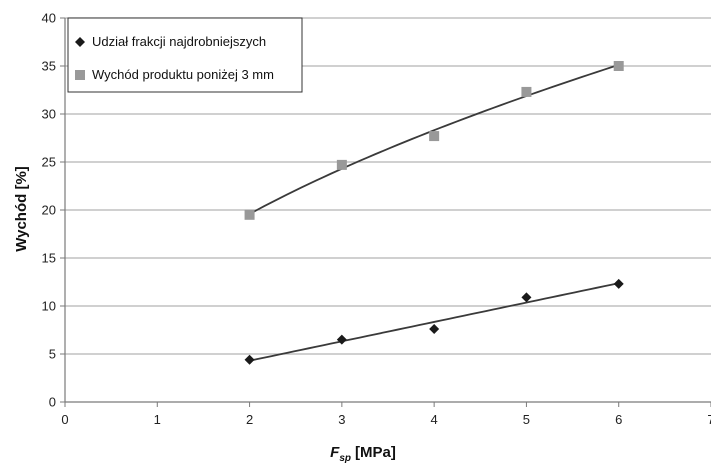 Image resolution: width=711 pixels, height=466 pixels. What do you see at coordinates (179, 41) in the screenshot?
I see `legend-label-series-1: Udział frakcji najdrobniejszych` at bounding box center [179, 41].